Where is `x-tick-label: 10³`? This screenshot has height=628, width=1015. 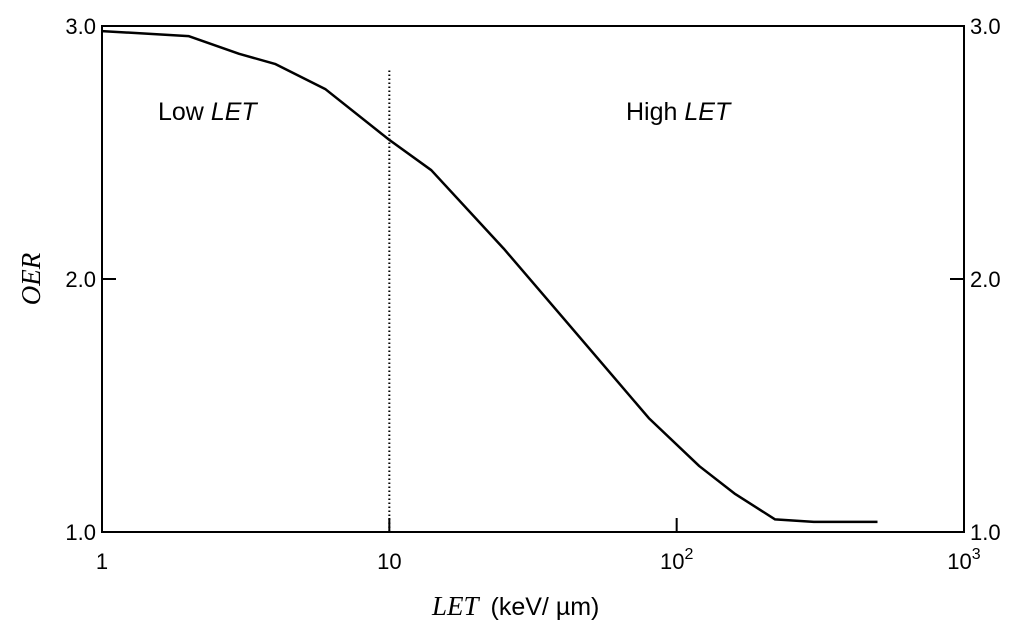
x-tick-label: 10³ is located at coordinates (963, 560).